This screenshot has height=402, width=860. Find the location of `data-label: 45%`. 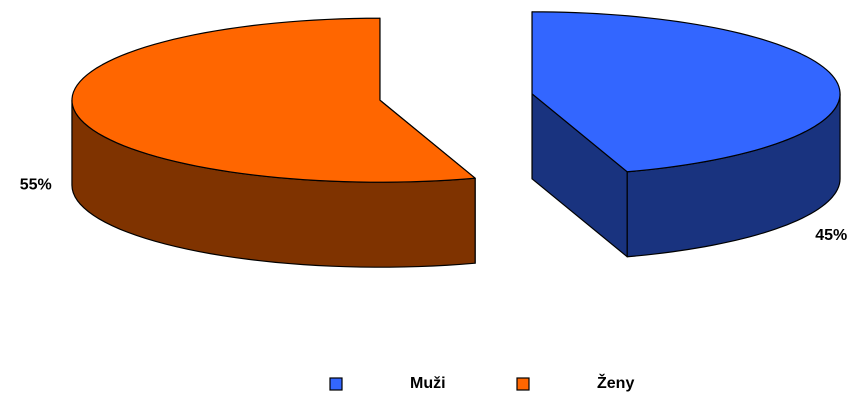

data-label: 45% is located at coordinates (831, 235).